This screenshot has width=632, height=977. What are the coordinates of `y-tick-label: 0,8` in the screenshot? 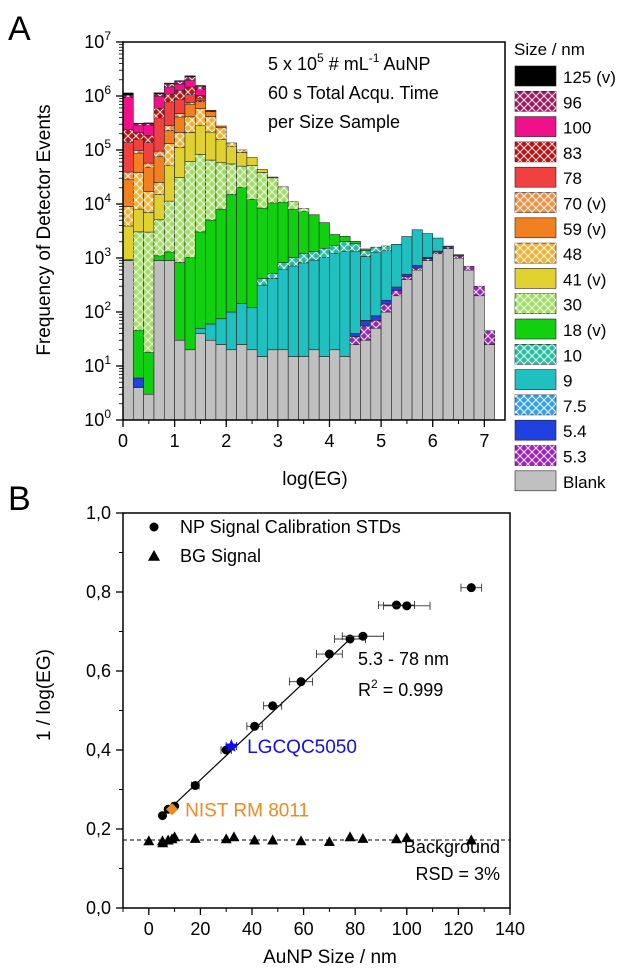 It's located at (98, 592).